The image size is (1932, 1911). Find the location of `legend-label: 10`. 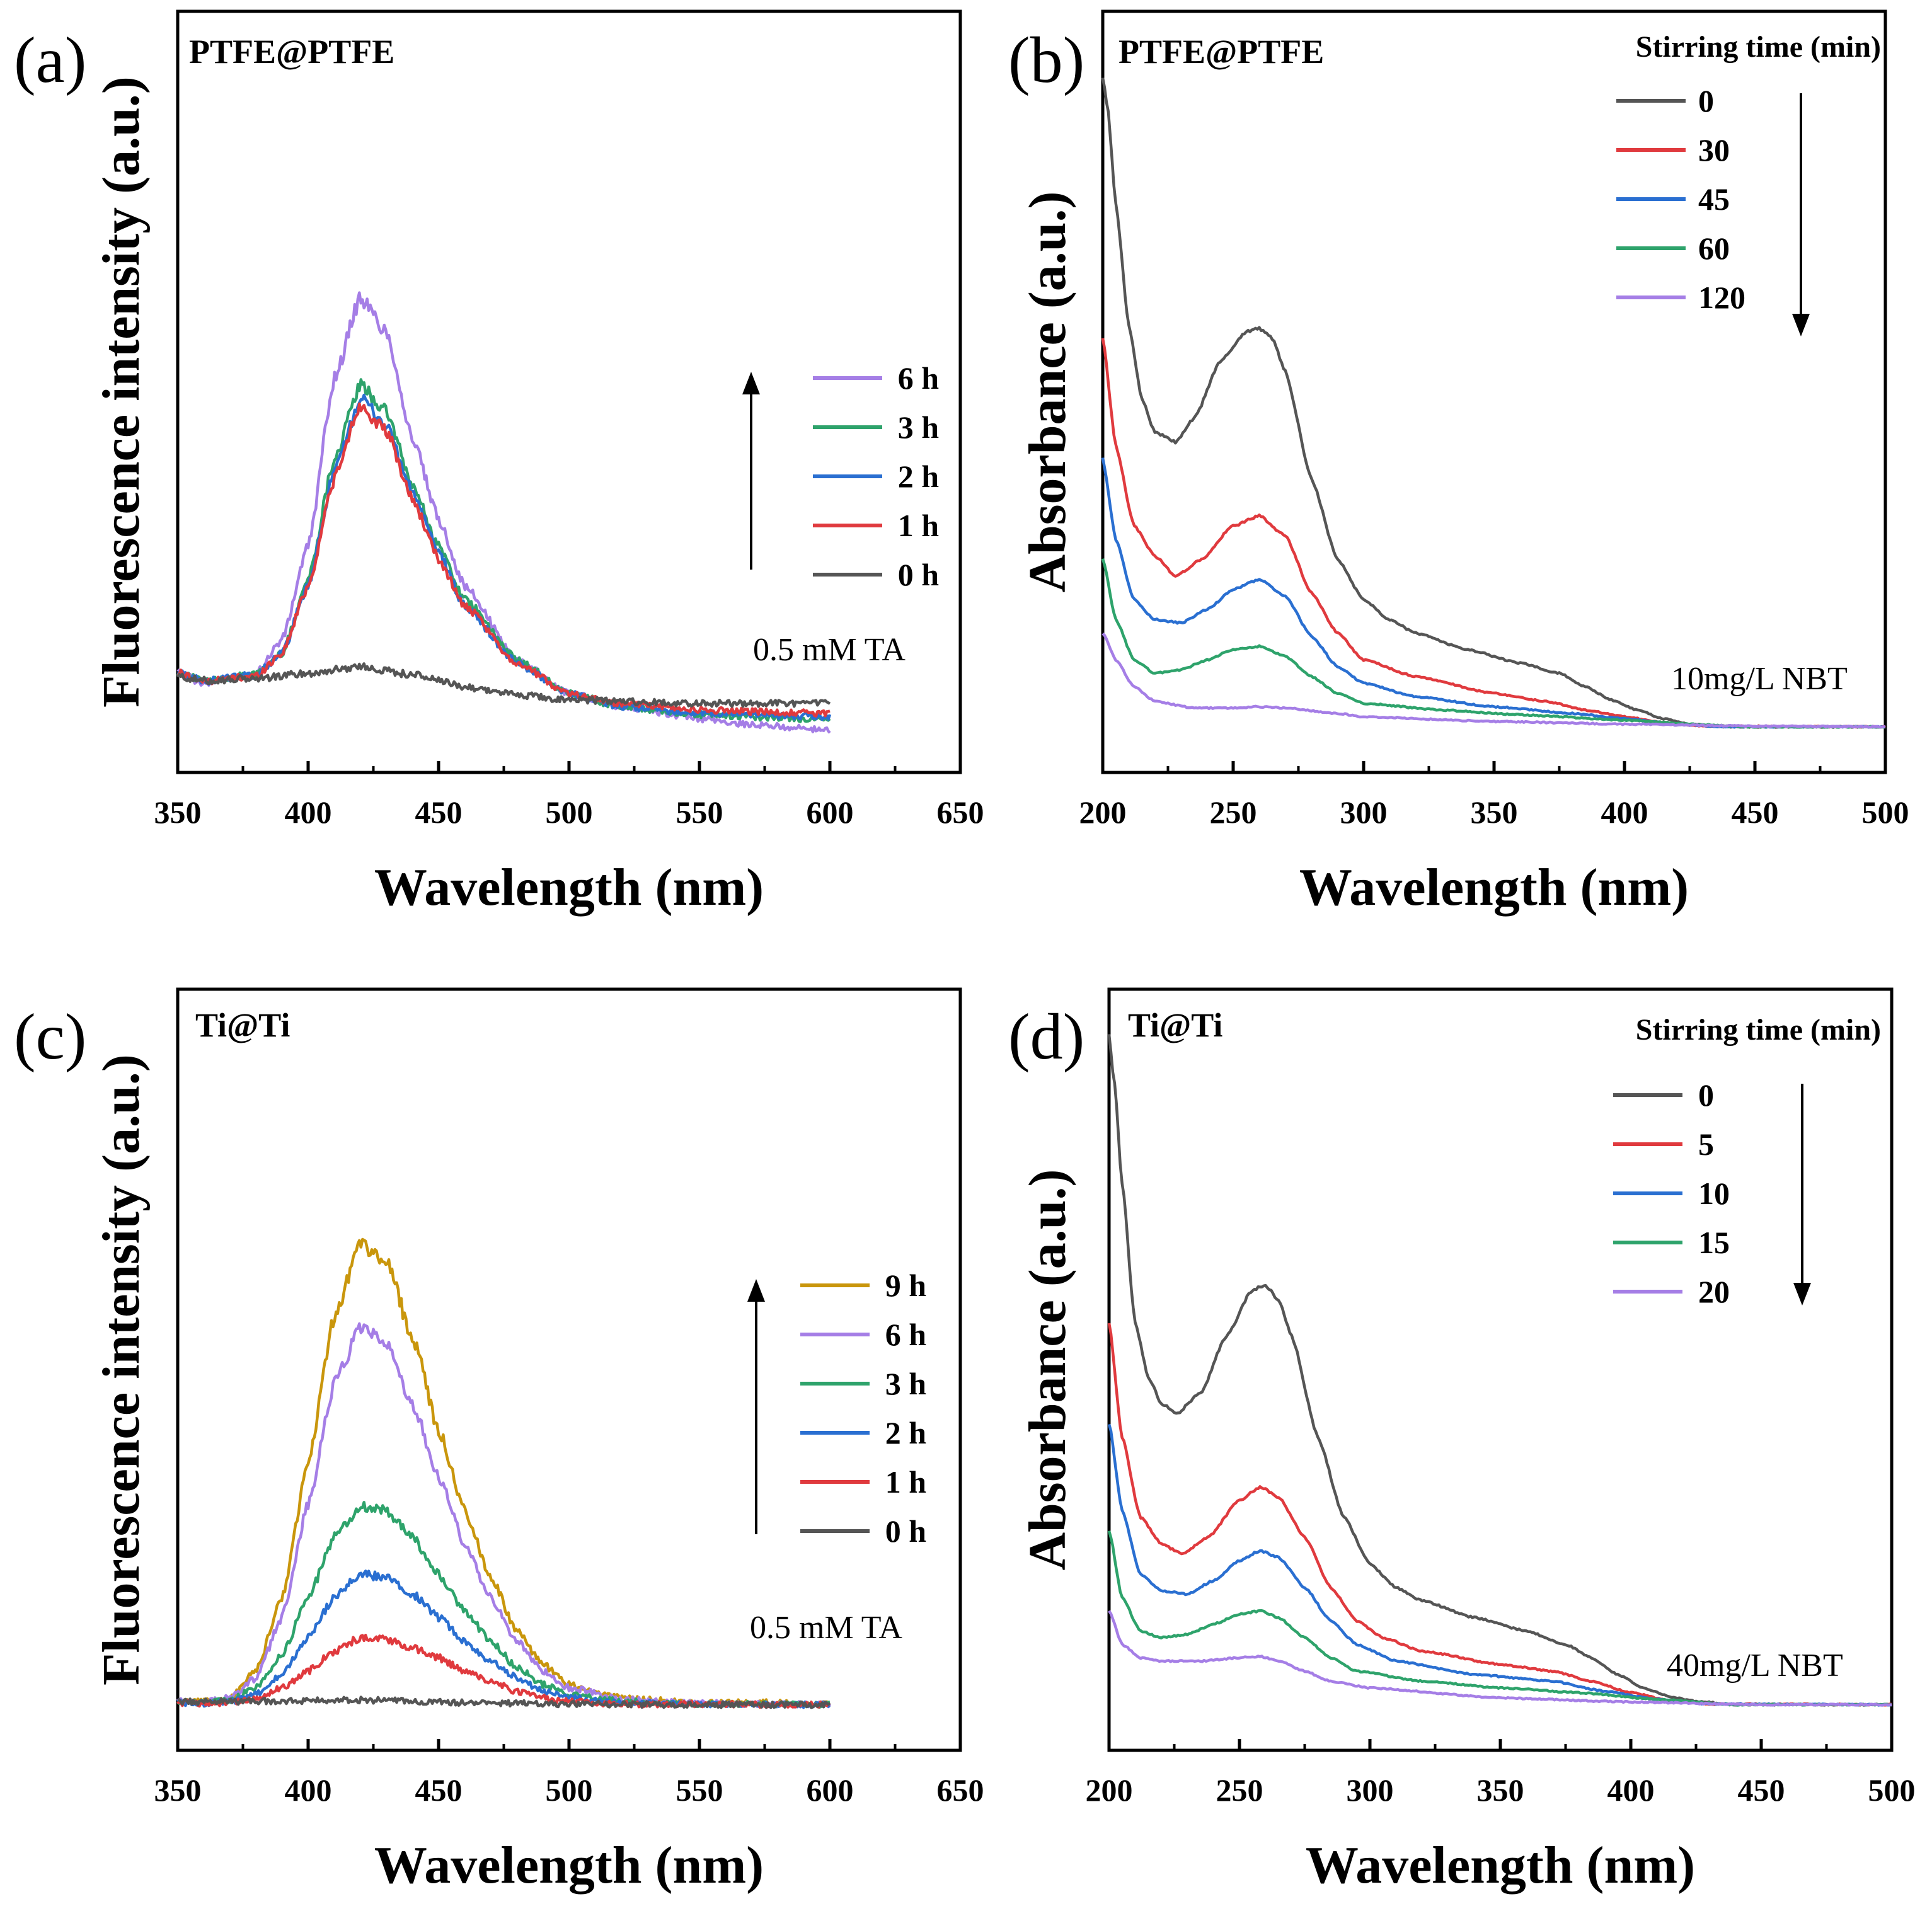

legend-label: 10 is located at coordinates (1714, 1193).